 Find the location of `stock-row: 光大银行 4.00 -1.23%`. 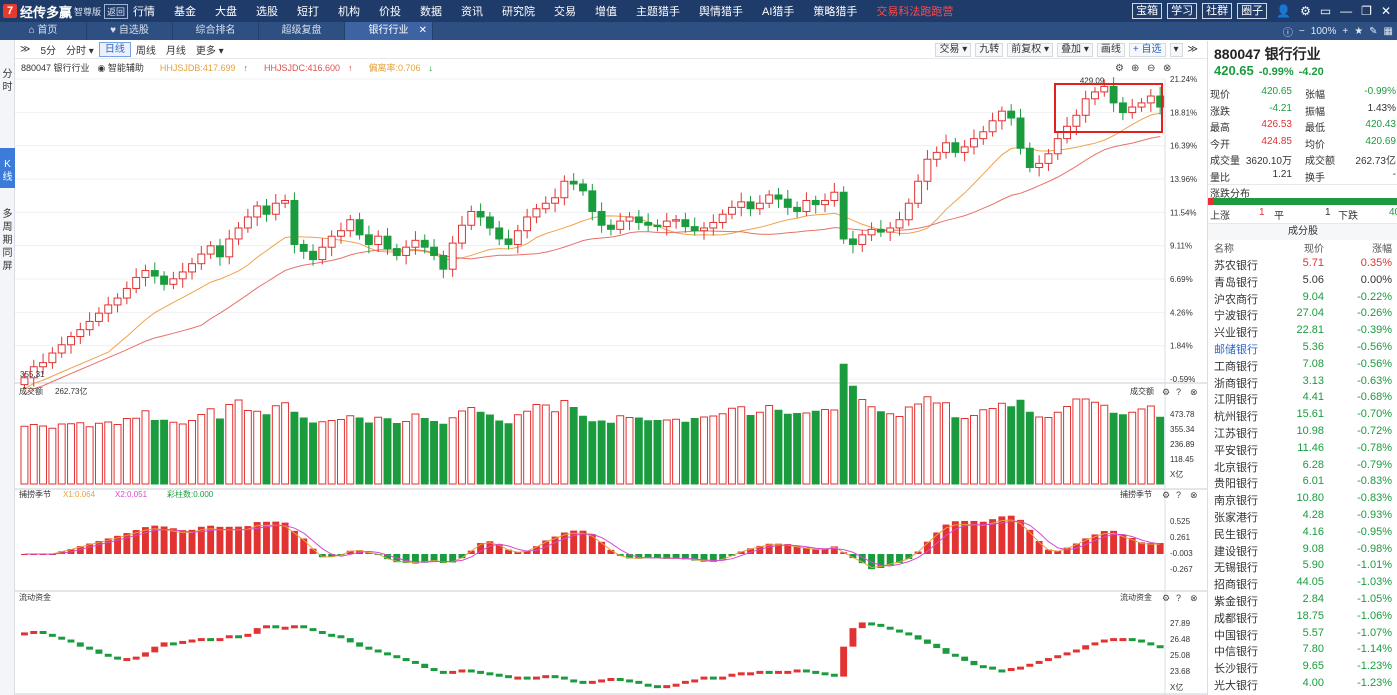

stock-row: 光大银行 4.00 -1.23% is located at coordinates (1302, 685).